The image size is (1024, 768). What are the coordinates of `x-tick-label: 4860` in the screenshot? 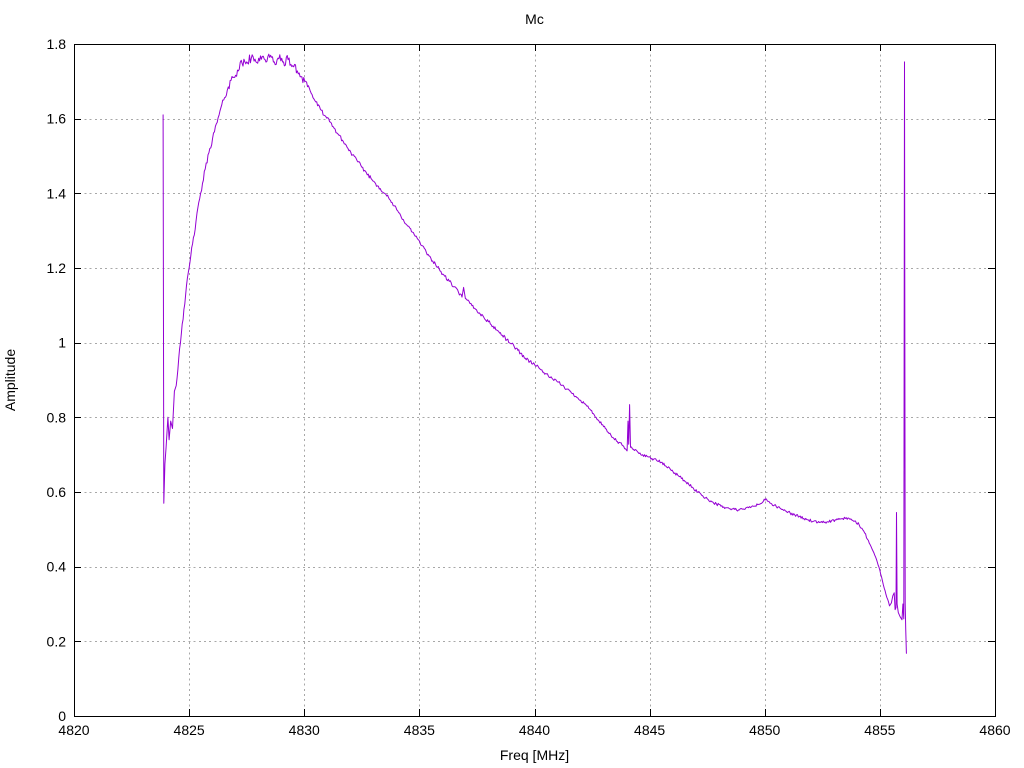 It's located at (994, 730).